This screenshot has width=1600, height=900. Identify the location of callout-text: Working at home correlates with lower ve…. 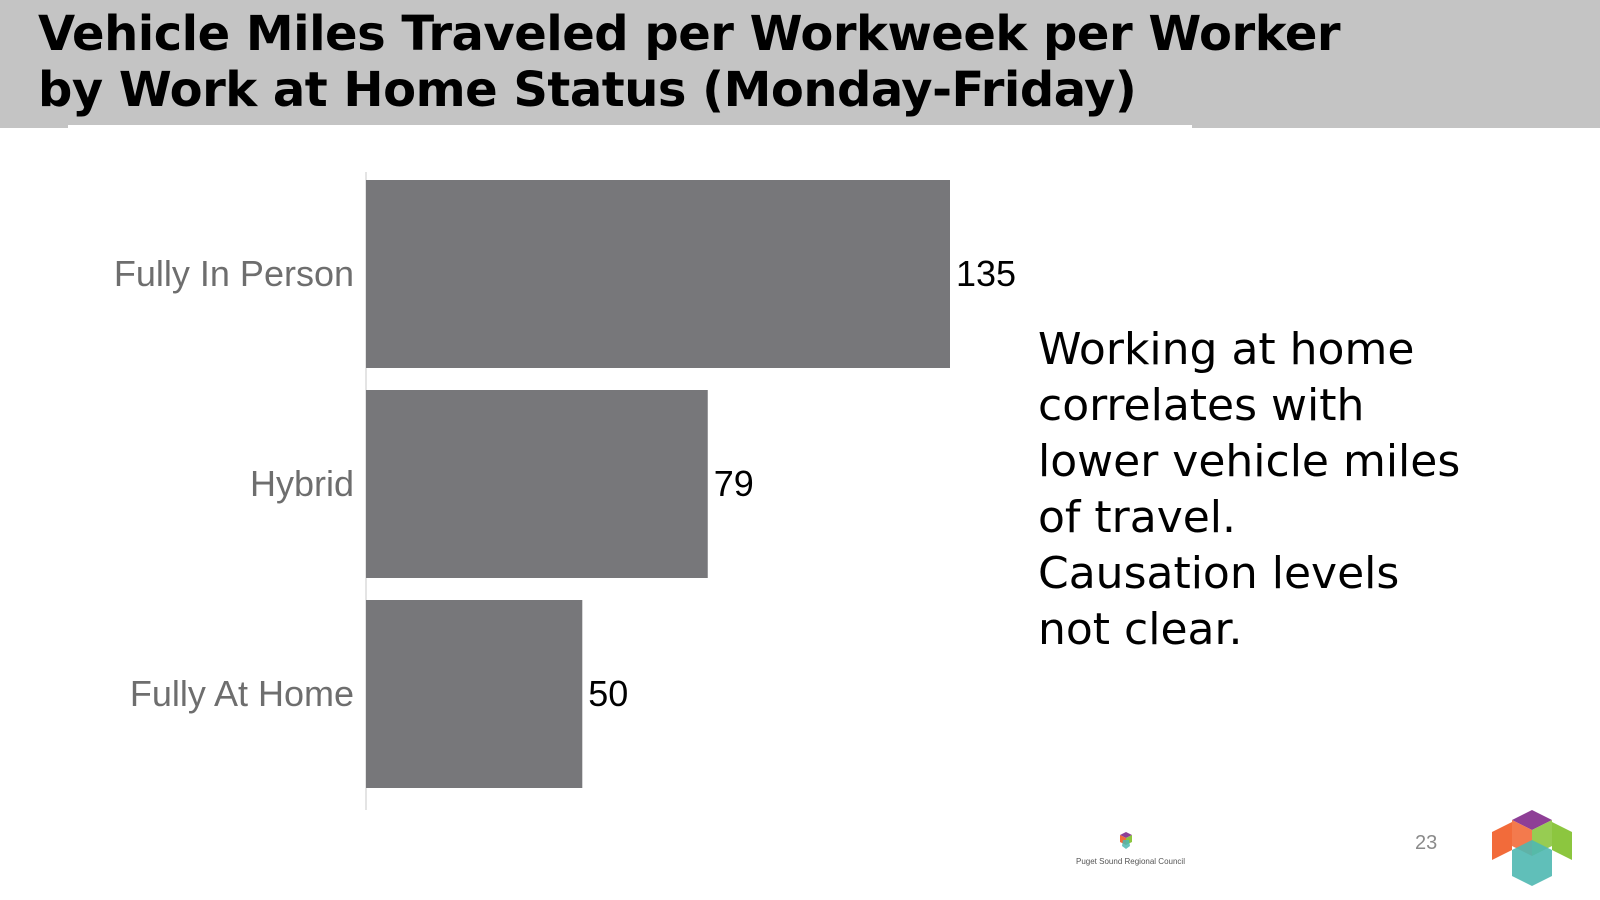
(1298, 490).